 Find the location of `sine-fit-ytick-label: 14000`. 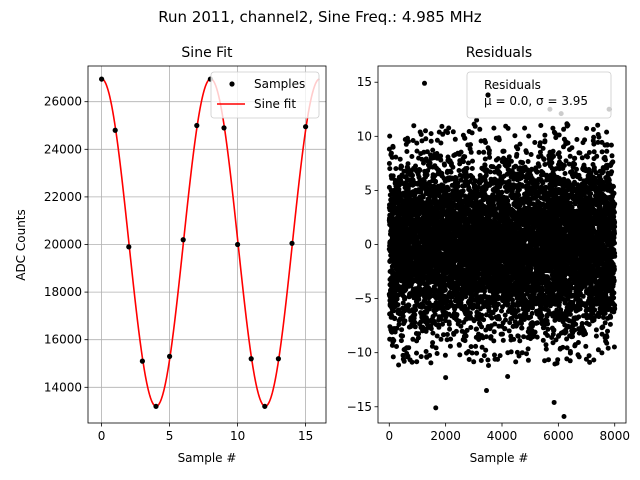

sine-fit-ytick-label: 14000 is located at coordinates (63, 387).